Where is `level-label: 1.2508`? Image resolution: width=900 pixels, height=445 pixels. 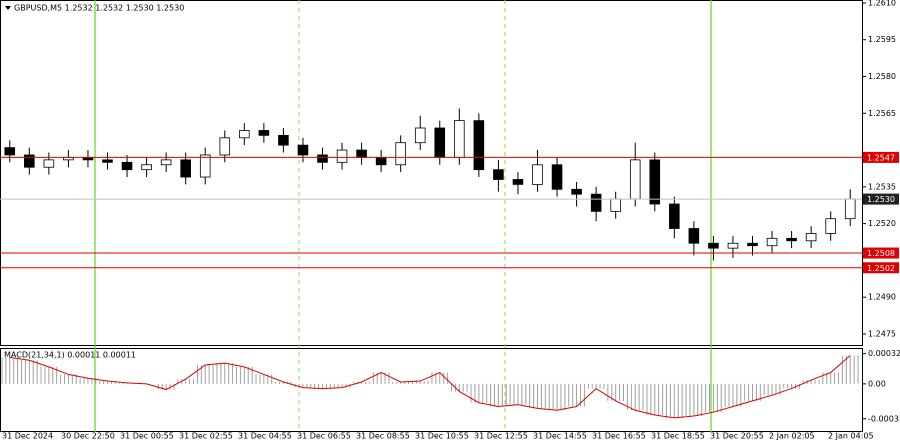 level-label: 1.2508 is located at coordinates (881, 253).